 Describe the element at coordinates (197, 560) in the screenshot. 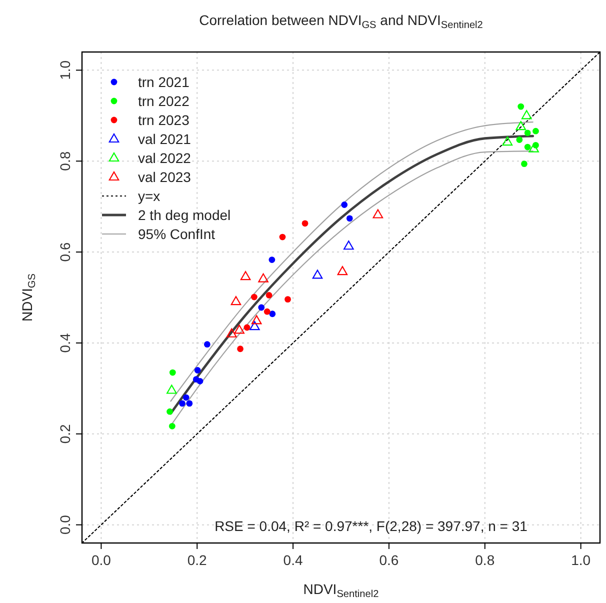

I see `x-tick-label: 0.2` at that location.